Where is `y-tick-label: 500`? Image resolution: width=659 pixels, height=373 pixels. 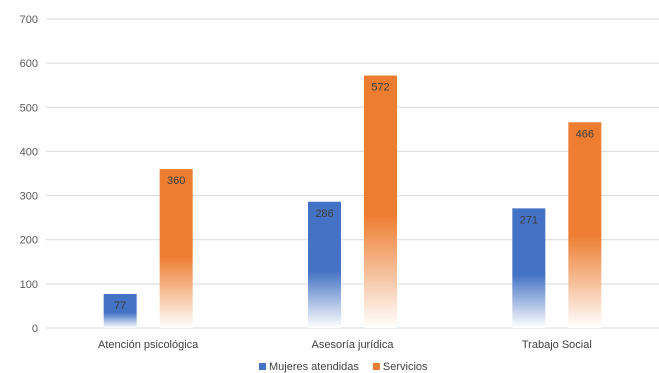 y-tick-label: 500 is located at coordinates (29, 108).